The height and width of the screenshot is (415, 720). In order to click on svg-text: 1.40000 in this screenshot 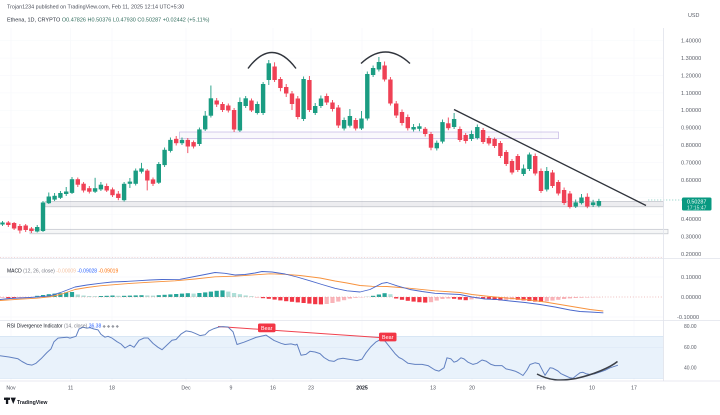, I will do `click(691, 42)`.